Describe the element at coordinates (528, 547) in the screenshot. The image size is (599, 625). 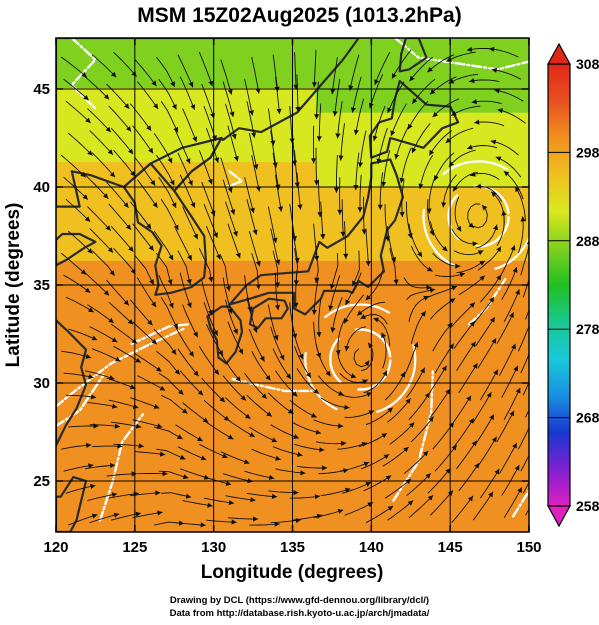
I see `x-tick-label: 150` at that location.